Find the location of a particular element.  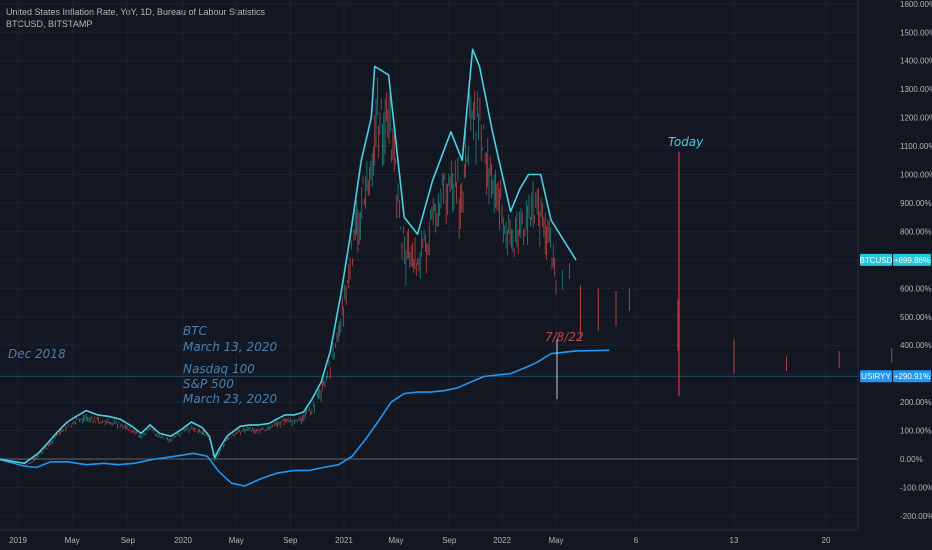

btcusd-badge-name: BTCUSD is located at coordinates (876, 260).